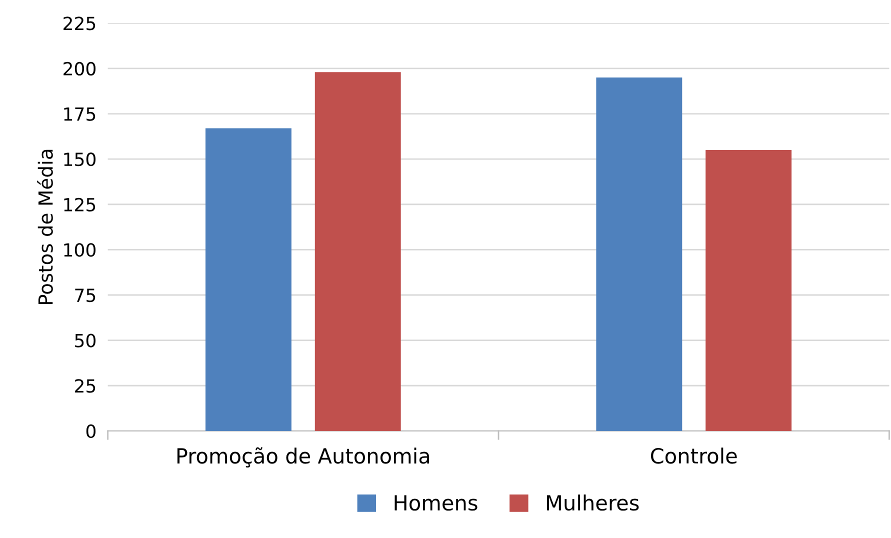  What do you see at coordinates (91, 431) in the screenshot?
I see `y-tick-label: 0` at bounding box center [91, 431].